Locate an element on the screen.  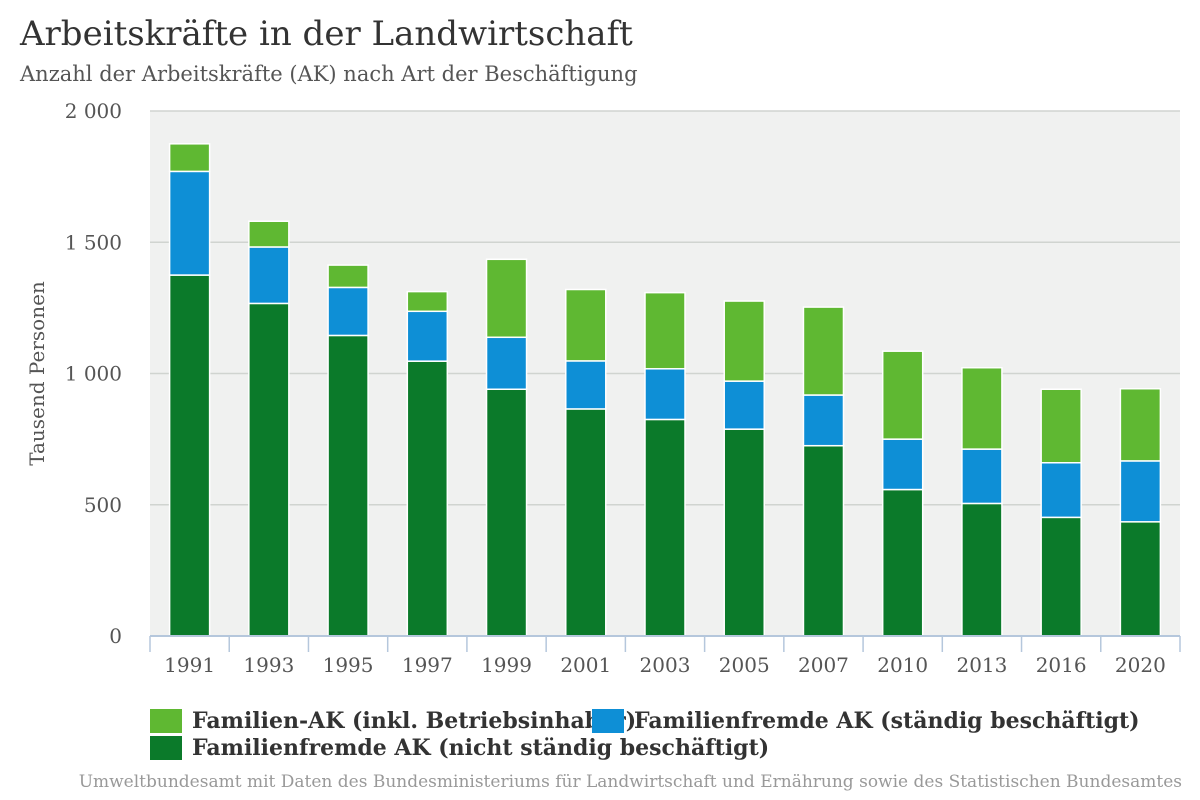
x-tick-label: 2007 is located at coordinates (823, 665).